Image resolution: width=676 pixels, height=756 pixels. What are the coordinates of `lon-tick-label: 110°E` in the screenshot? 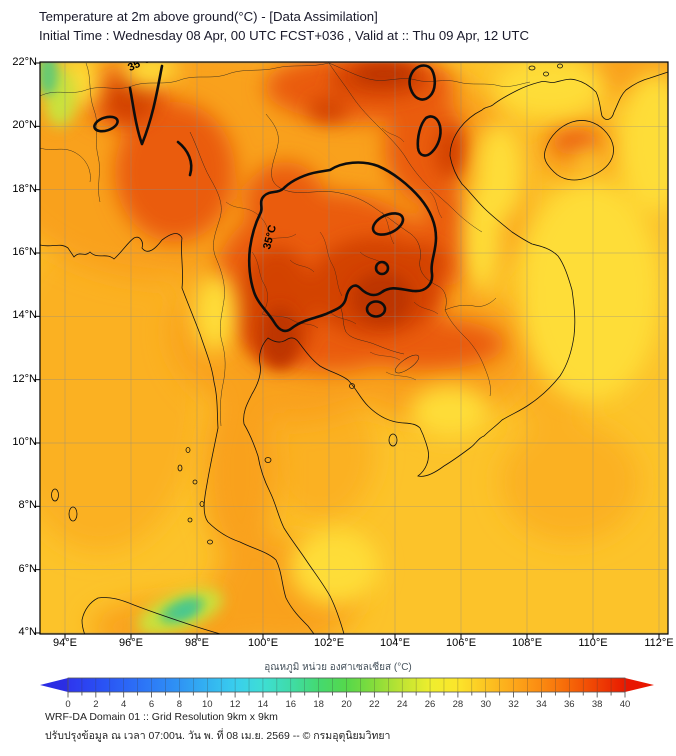 It's located at (593, 643).